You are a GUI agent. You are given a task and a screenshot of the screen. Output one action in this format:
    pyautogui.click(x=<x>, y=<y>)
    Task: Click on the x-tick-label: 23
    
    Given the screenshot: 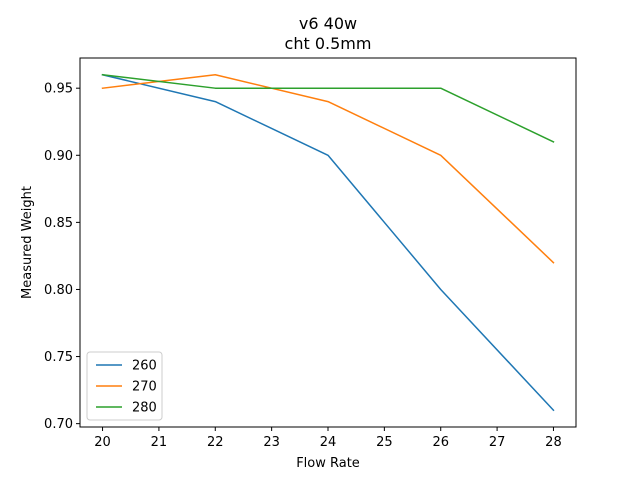 What is the action you would take?
    pyautogui.click(x=271, y=442)
    